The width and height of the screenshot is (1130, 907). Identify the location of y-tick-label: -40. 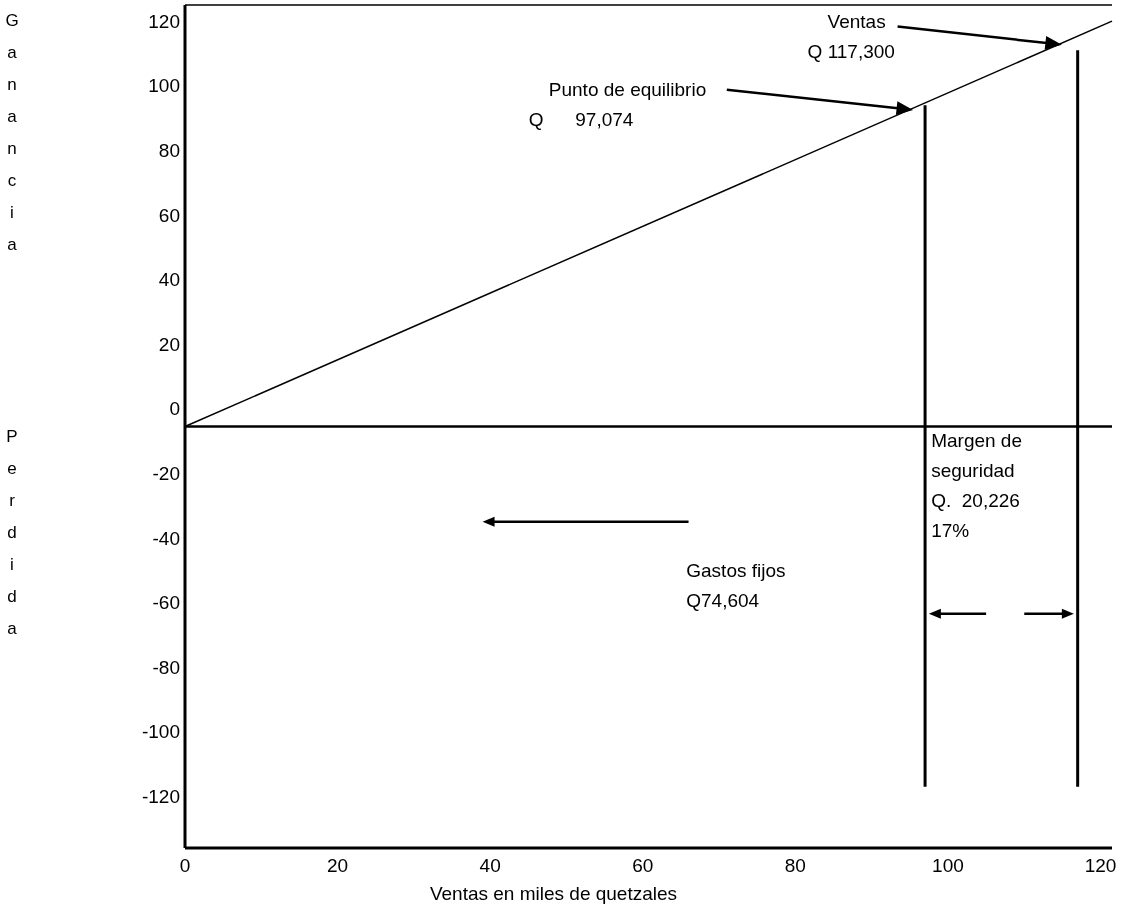
(166, 538).